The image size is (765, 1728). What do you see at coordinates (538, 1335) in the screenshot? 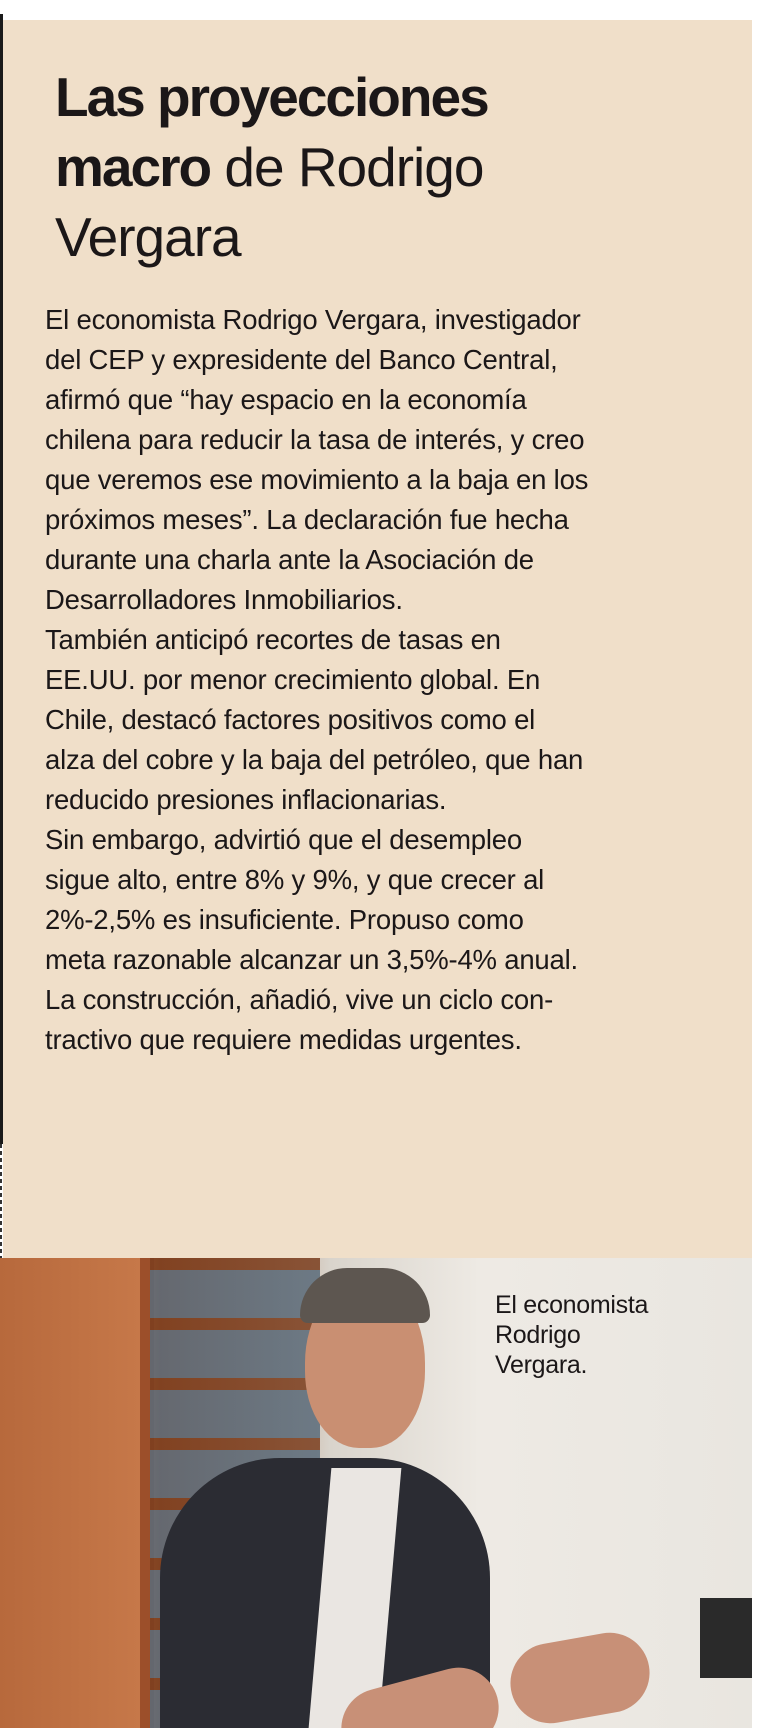
I see `caption-line: Rodrigo` at bounding box center [538, 1335].